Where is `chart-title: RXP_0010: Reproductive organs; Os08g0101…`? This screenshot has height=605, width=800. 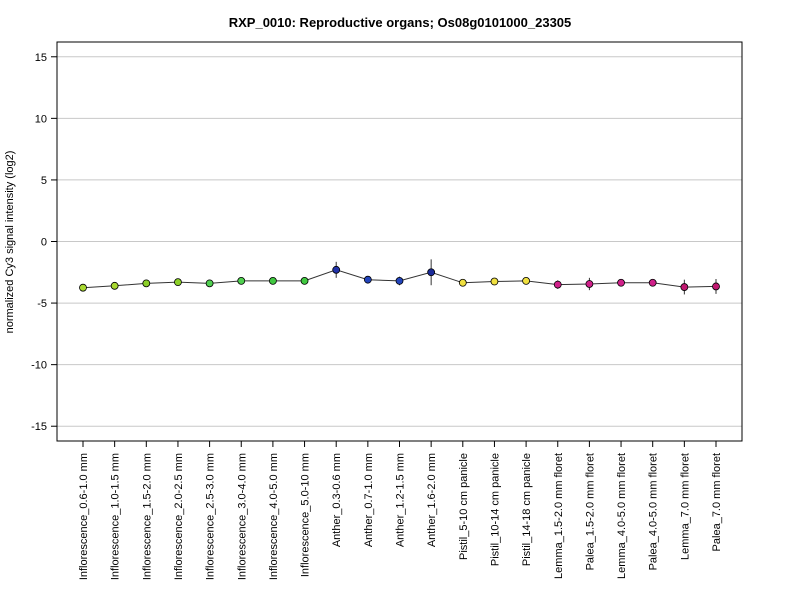 chart-title: RXP_0010: Reproductive organs; Os08g0101… is located at coordinates (400, 22).